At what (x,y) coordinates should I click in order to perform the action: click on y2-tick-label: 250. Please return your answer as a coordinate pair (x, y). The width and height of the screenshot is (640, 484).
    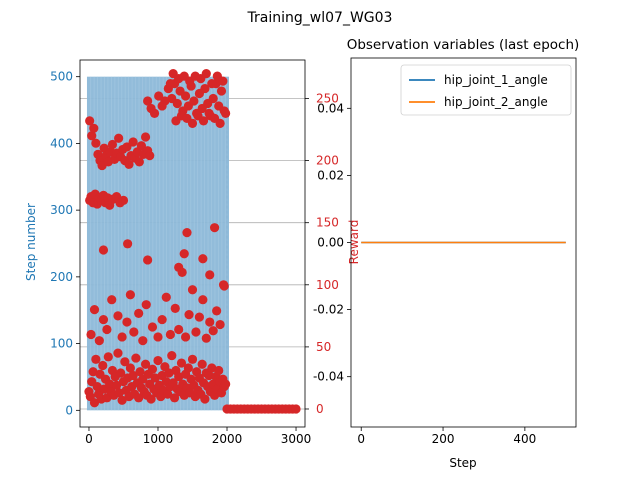
    Looking at the image, I should click on (327, 99).